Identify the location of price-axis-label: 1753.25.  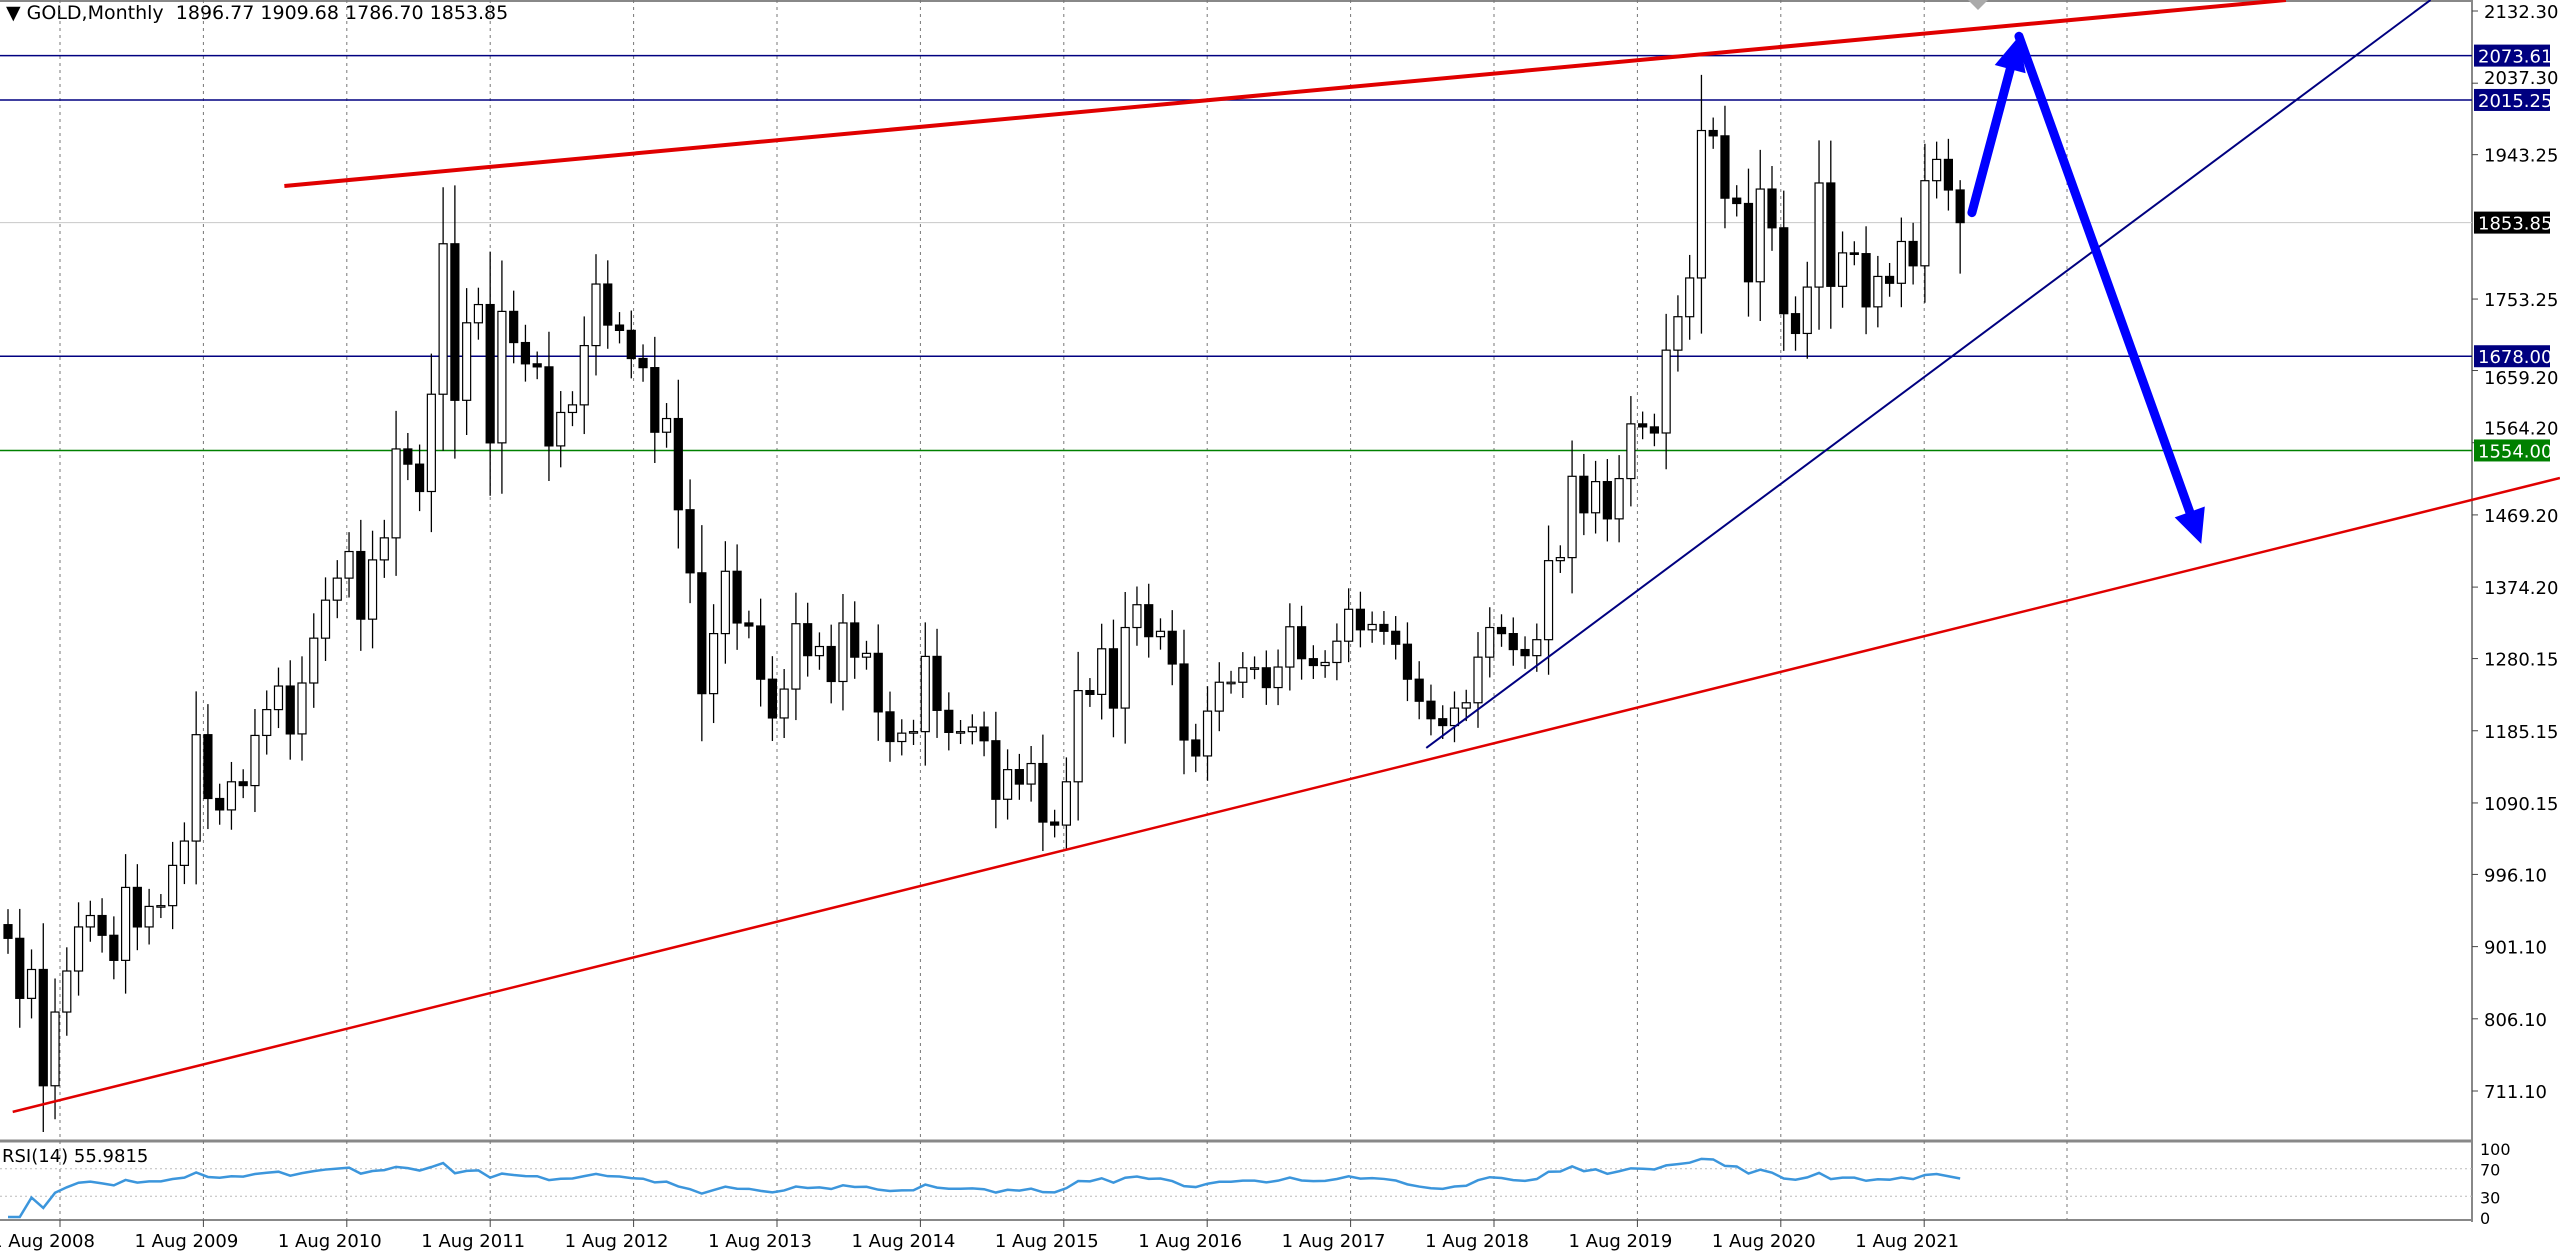
(2521, 300).